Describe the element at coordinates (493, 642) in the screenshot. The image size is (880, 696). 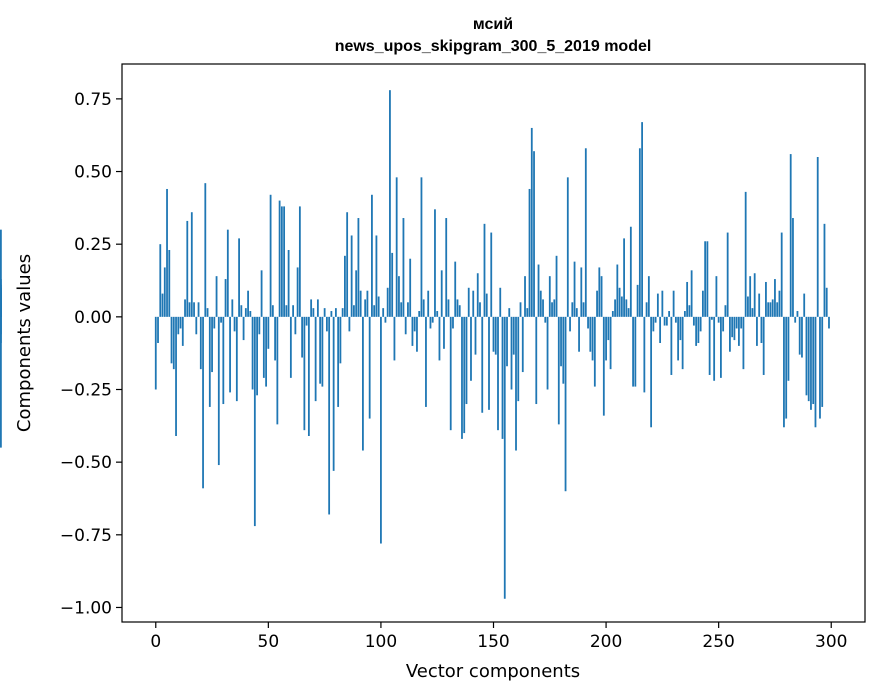
I see `x-tick-label: 150` at that location.